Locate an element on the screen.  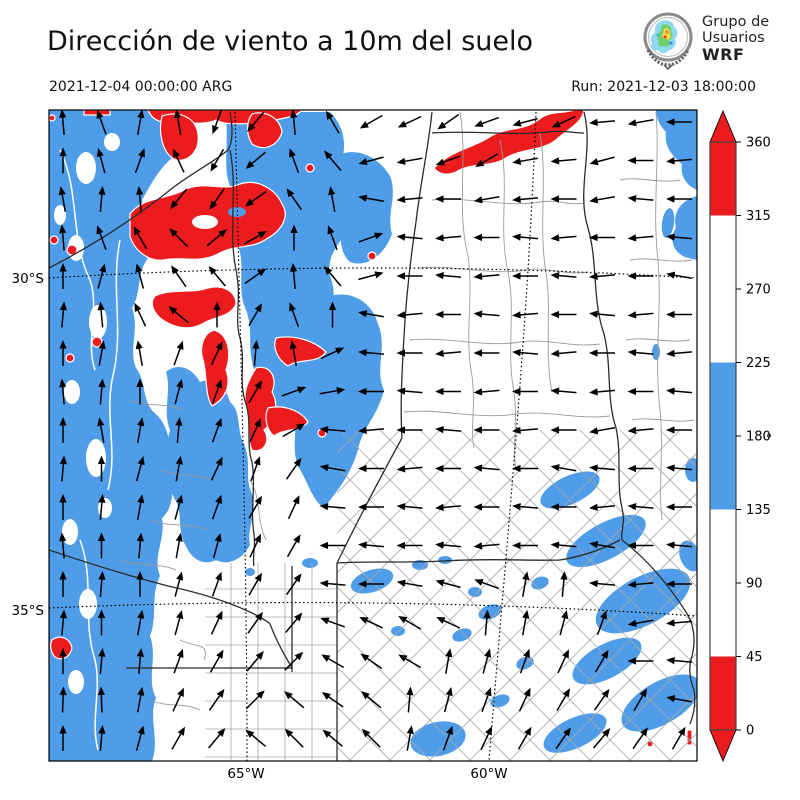
gridline-35s is located at coordinates (373, 609).